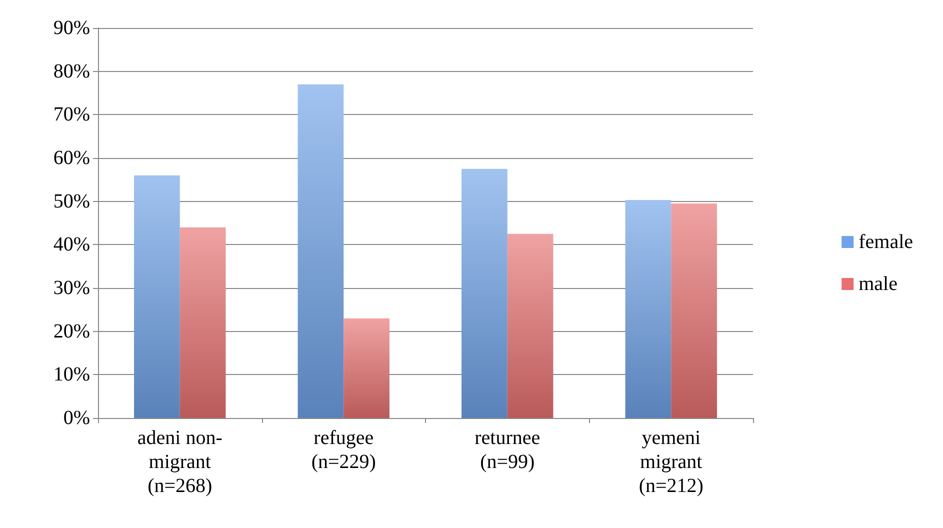  What do you see at coordinates (71, 115) in the screenshot?
I see `y-tick-label: 70%` at bounding box center [71, 115].